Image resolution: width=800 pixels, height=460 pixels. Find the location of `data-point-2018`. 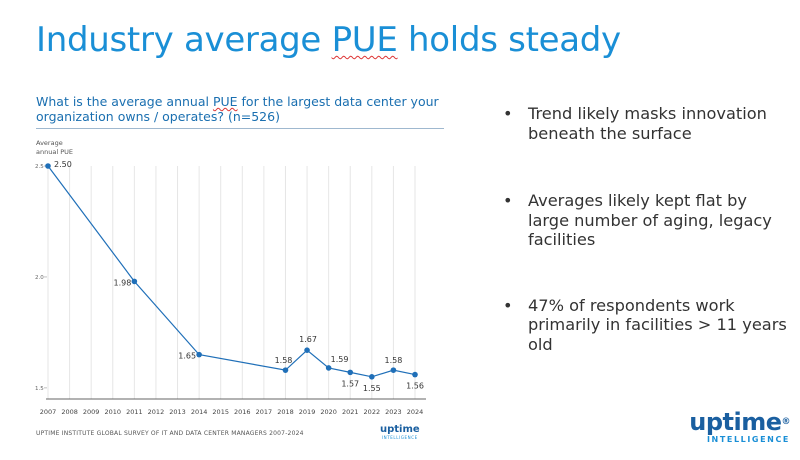

data-point-2018 is located at coordinates (285, 370).